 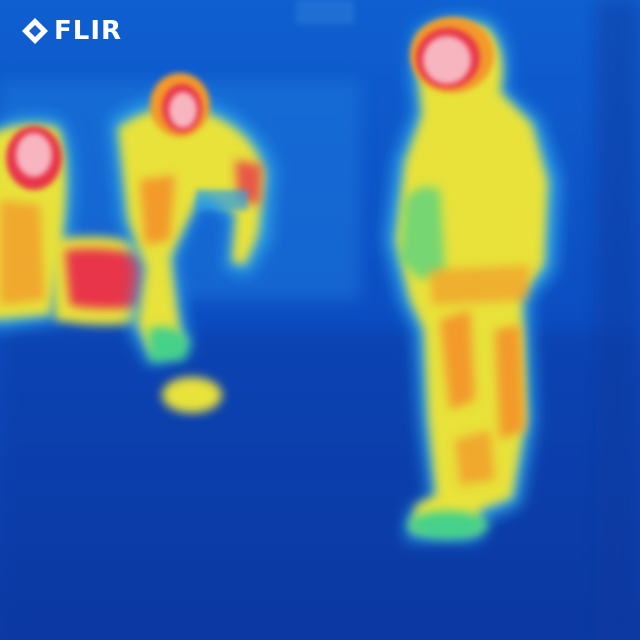 I want to click on person-left-edge, so click(x=37, y=222).